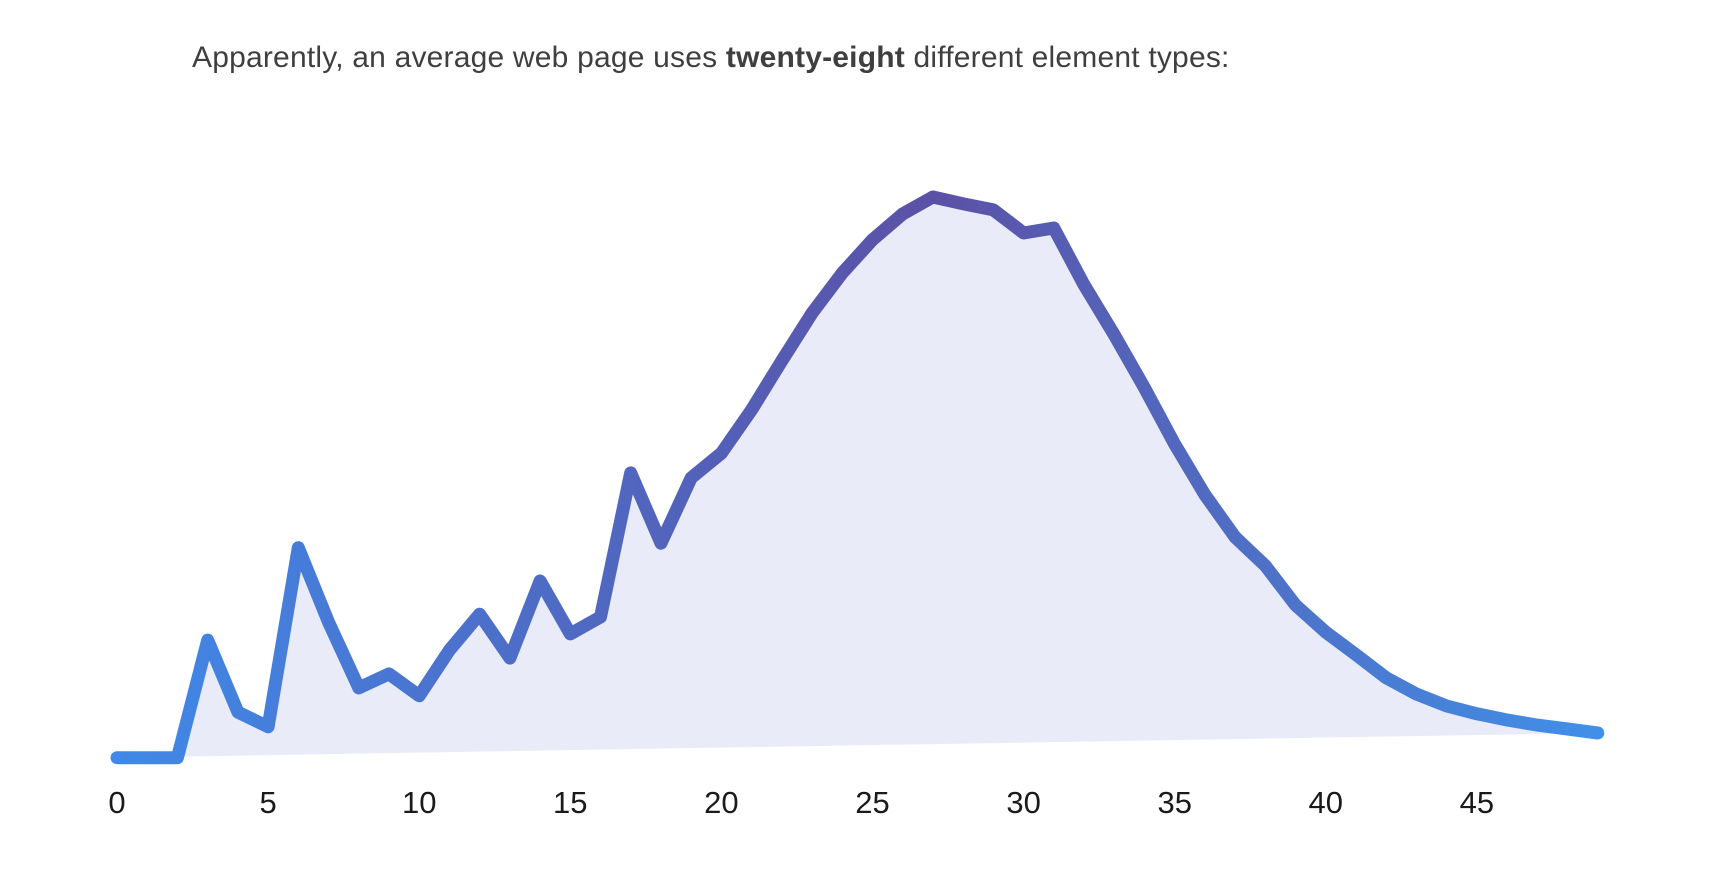 The image size is (1710, 876). Describe the element at coordinates (570, 802) in the screenshot. I see `x-tick-label-15: 15` at that location.